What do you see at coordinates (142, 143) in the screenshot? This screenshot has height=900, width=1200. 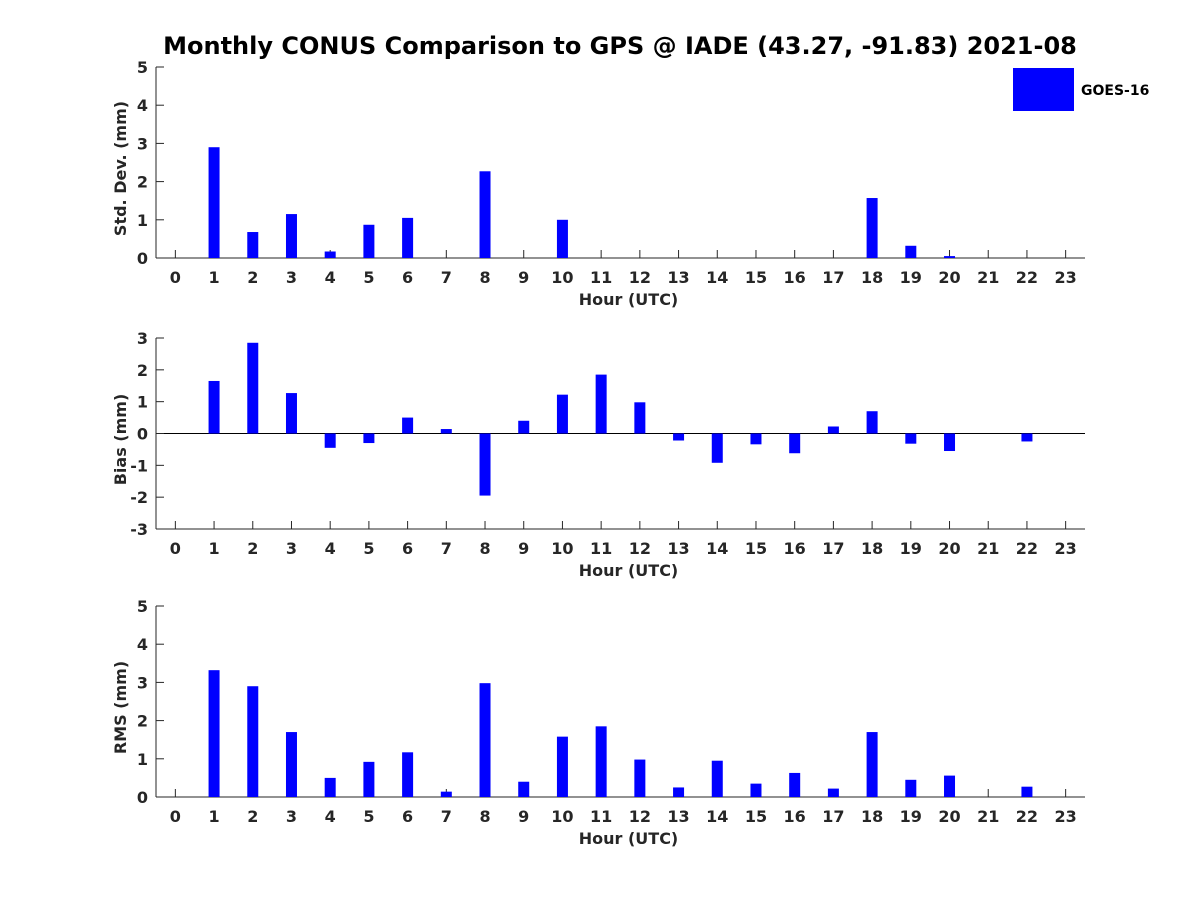 I see `std-dev-y-tick-label: 3` at bounding box center [142, 143].